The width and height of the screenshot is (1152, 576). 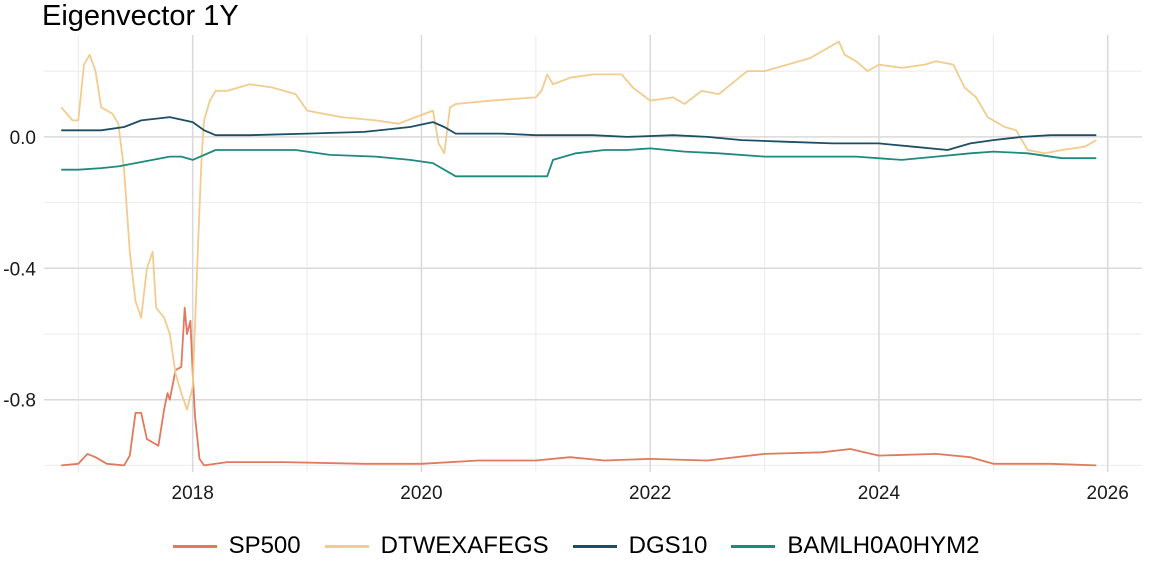 What do you see at coordinates (193, 493) in the screenshot?
I see `x-tick-label: 2018` at bounding box center [193, 493].